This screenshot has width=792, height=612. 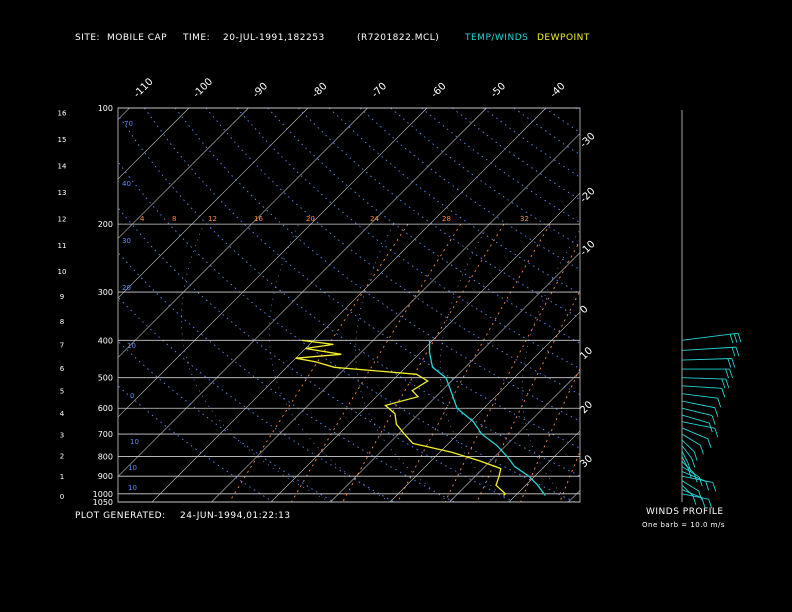 I want to click on height-tick-label: 15, so click(x=62, y=140).